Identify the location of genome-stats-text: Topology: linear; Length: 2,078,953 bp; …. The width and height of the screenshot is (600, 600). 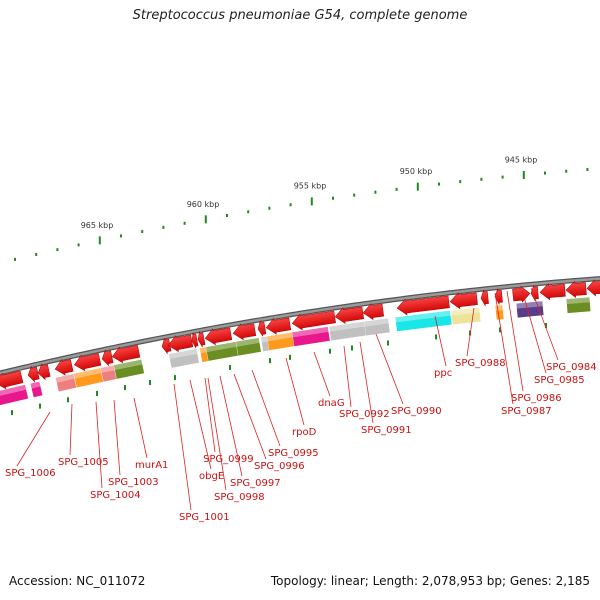
(430, 581).